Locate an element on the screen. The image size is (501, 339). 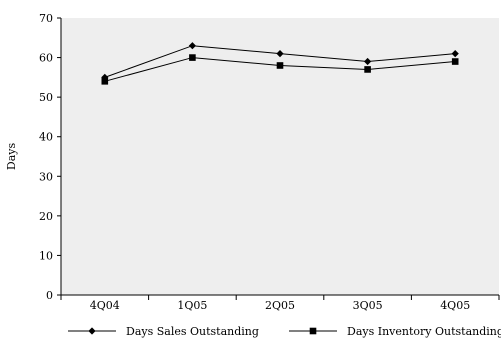
y-tick-label: 10 is located at coordinates (46, 255).